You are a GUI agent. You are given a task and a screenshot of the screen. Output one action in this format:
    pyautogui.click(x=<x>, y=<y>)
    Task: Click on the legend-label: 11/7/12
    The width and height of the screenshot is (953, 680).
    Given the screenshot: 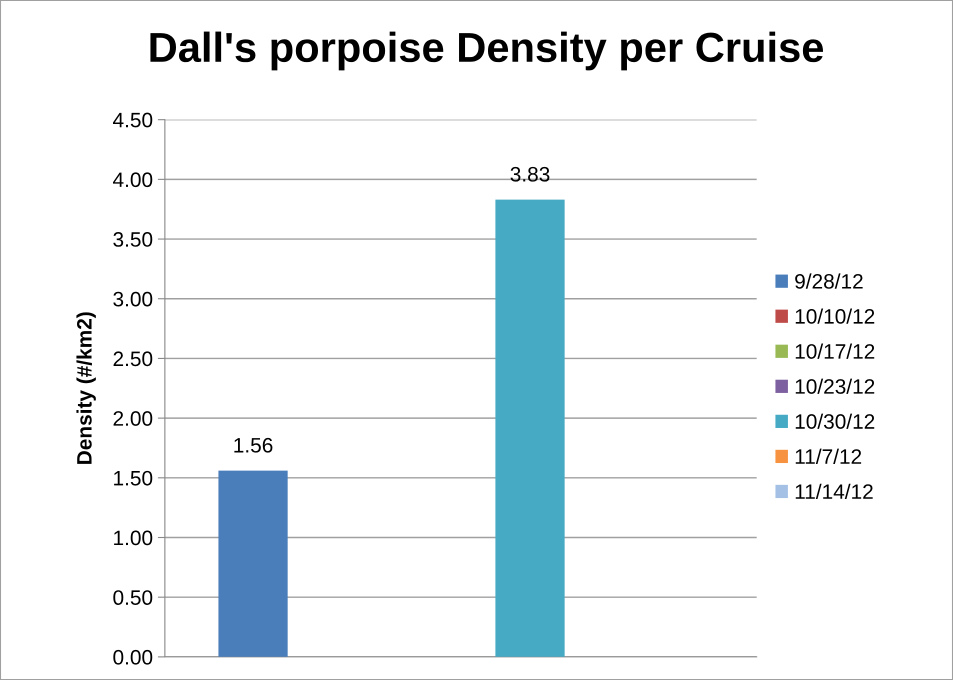 What is the action you would take?
    pyautogui.click(x=829, y=456)
    